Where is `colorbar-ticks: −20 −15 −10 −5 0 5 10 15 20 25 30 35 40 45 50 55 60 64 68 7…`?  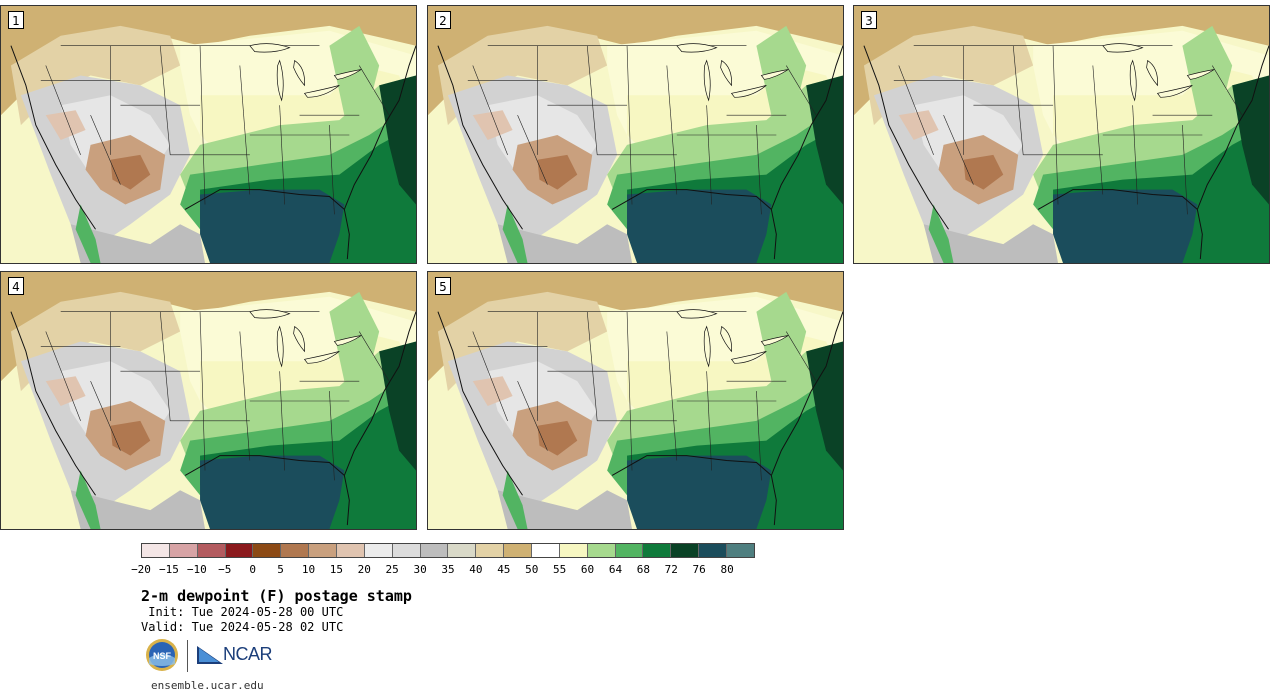 colorbar-ticks: −20 −15 −10 −5 0 5 10 15 20 25 30 35 40 45 50 55 60 64 68 7… is located at coordinates (443, 570).